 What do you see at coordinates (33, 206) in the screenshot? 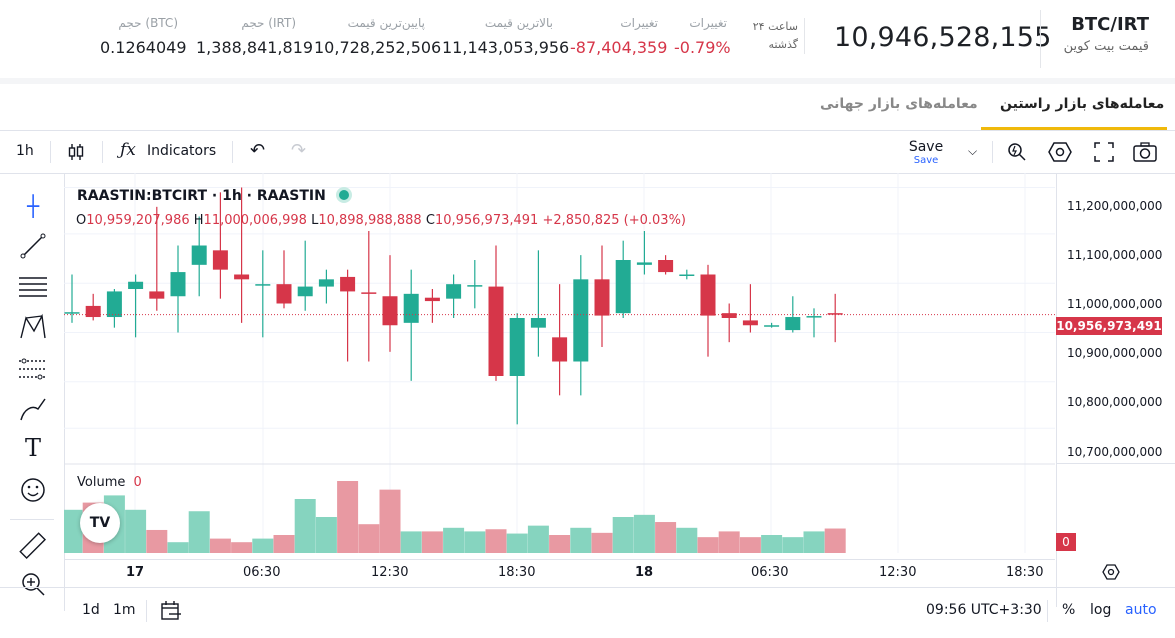
I see `crosshair-icon: ┼` at bounding box center [33, 206].